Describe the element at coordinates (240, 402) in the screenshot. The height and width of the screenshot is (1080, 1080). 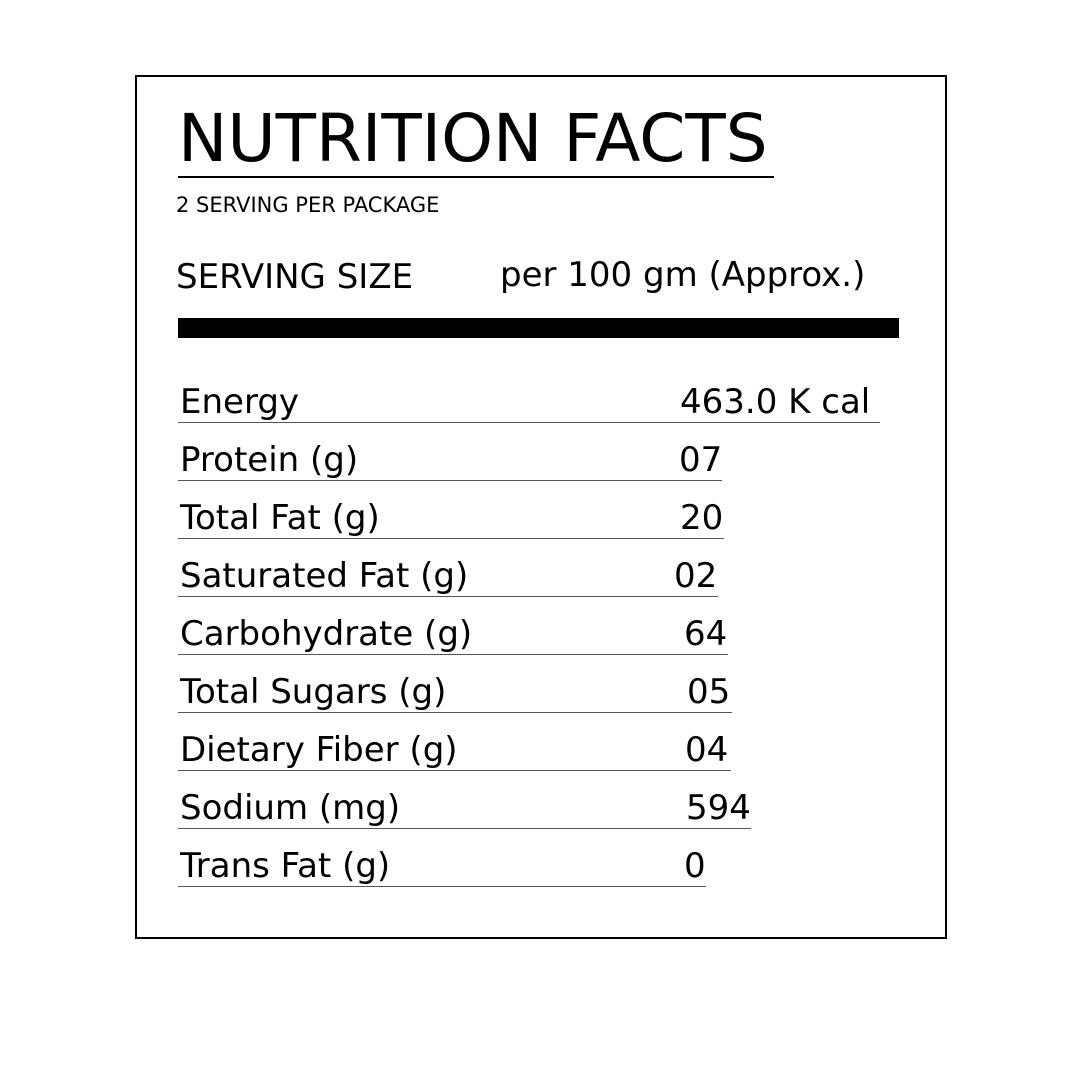
I see `nutrient-name: Energy` at that location.